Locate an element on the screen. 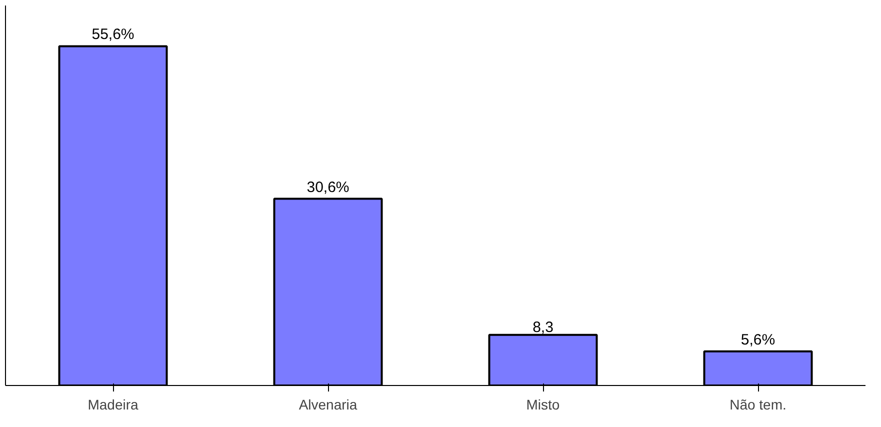 The height and width of the screenshot is (427, 881). x-tick-label: Não tem. is located at coordinates (758, 404).